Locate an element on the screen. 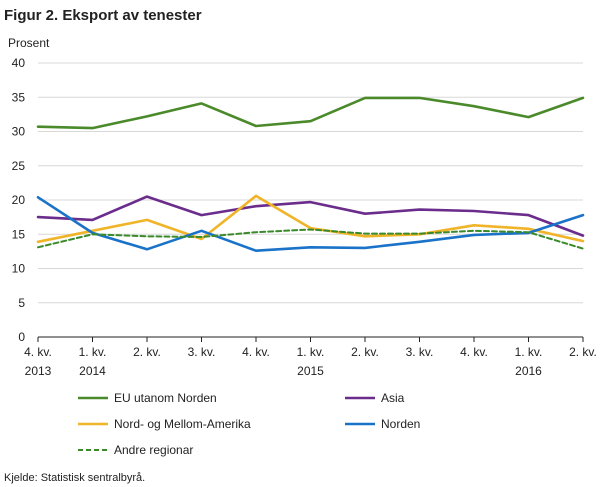  x-tick-year-label: 2013 is located at coordinates (38, 371).